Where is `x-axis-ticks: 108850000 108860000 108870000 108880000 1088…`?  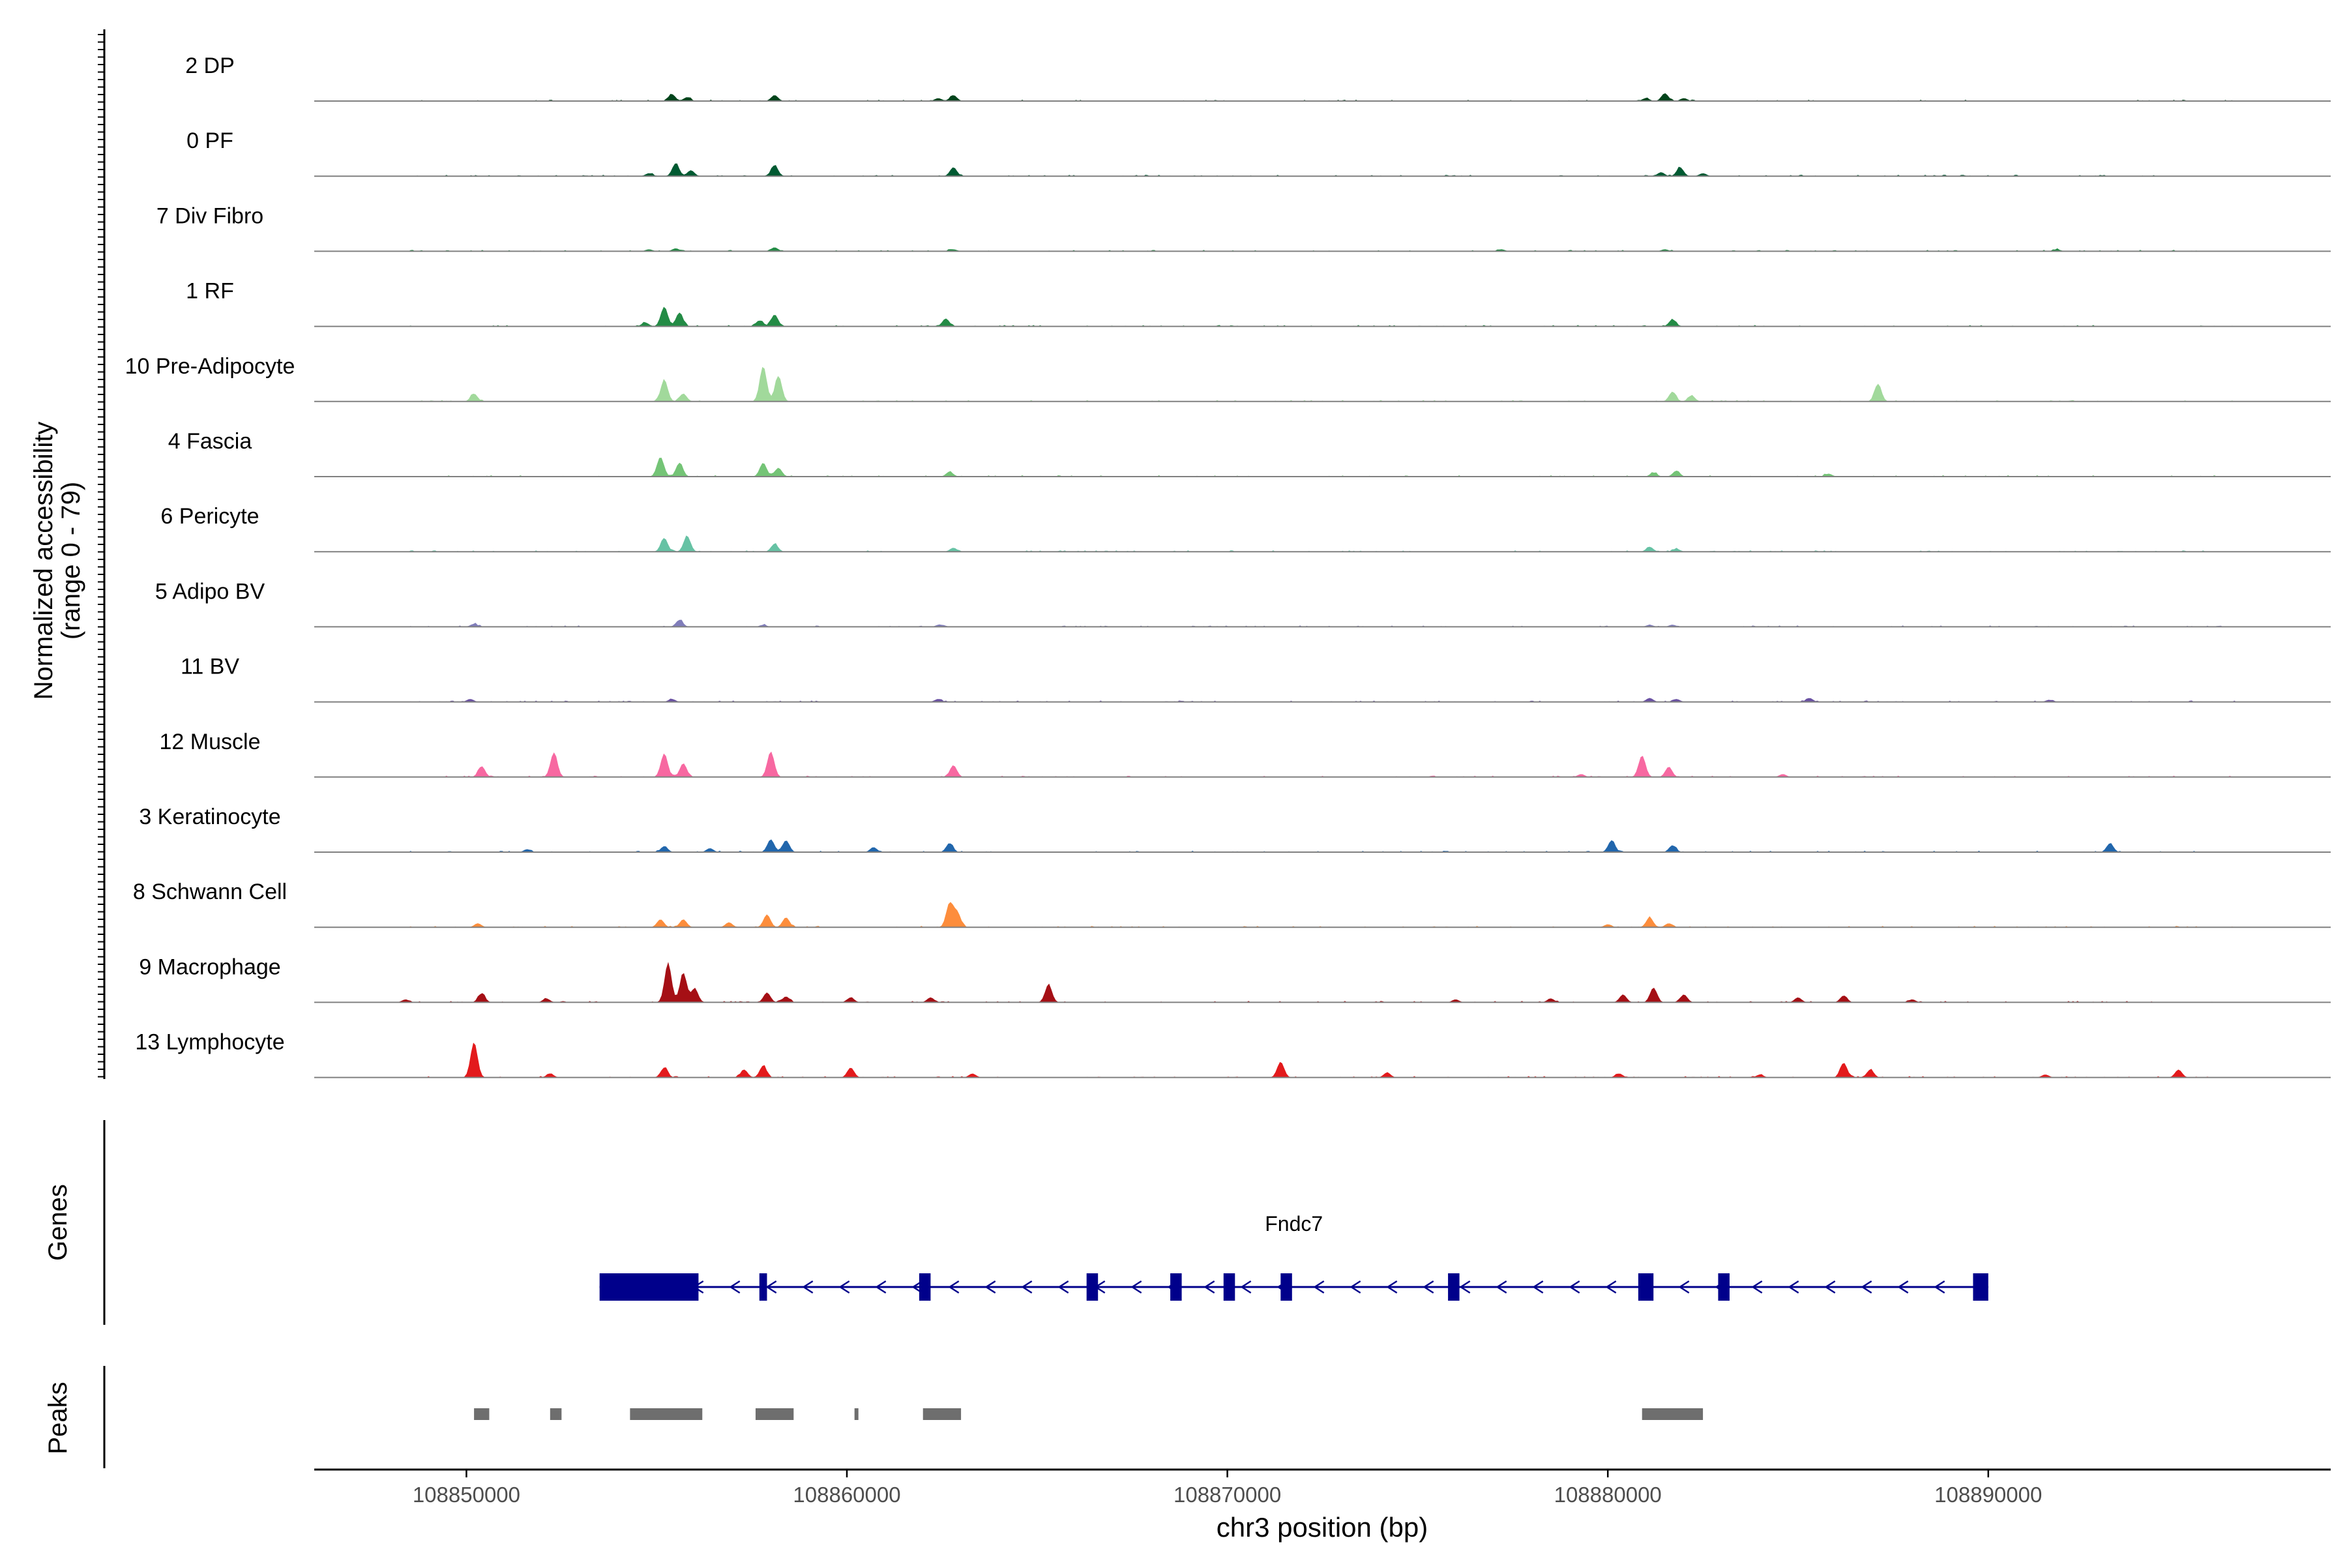 x-axis-ticks: 108850000 108860000 108870000 108880000 1088… is located at coordinates (1227, 1489).